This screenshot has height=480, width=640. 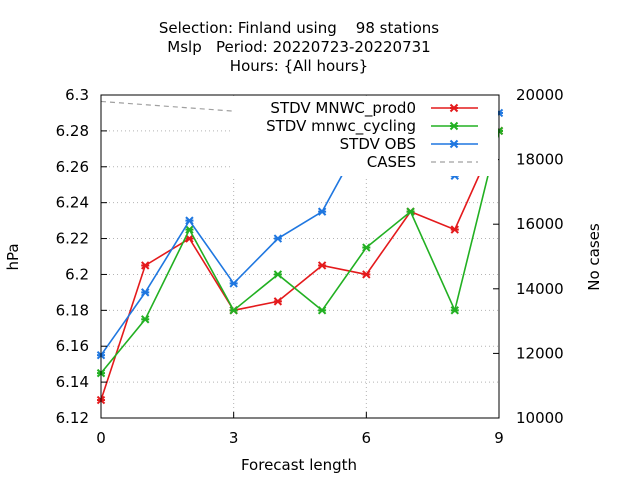 I want to click on x-axis-label: Forecast length, so click(x=299, y=465).